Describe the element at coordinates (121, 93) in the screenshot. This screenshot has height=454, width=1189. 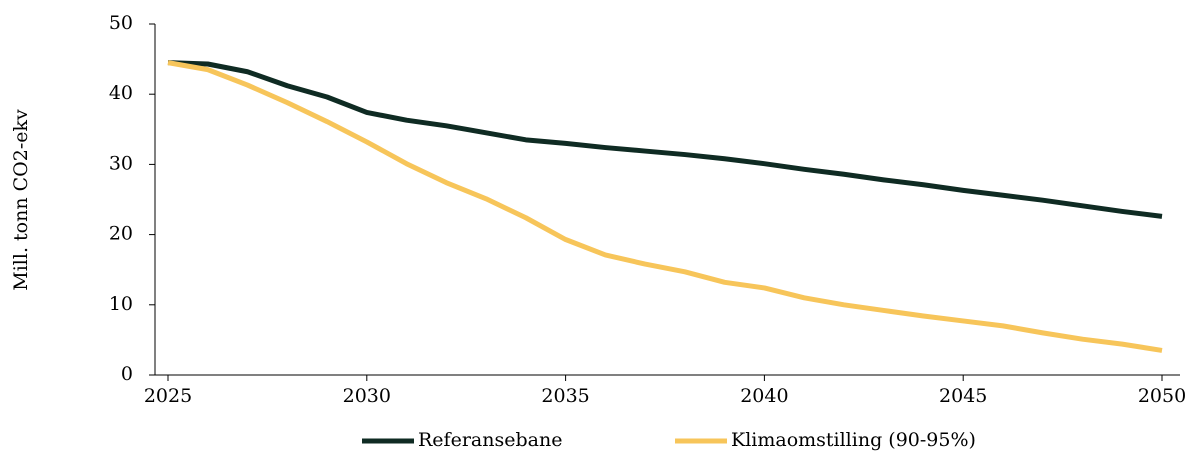
I see `y-tick-label: 40` at that location.